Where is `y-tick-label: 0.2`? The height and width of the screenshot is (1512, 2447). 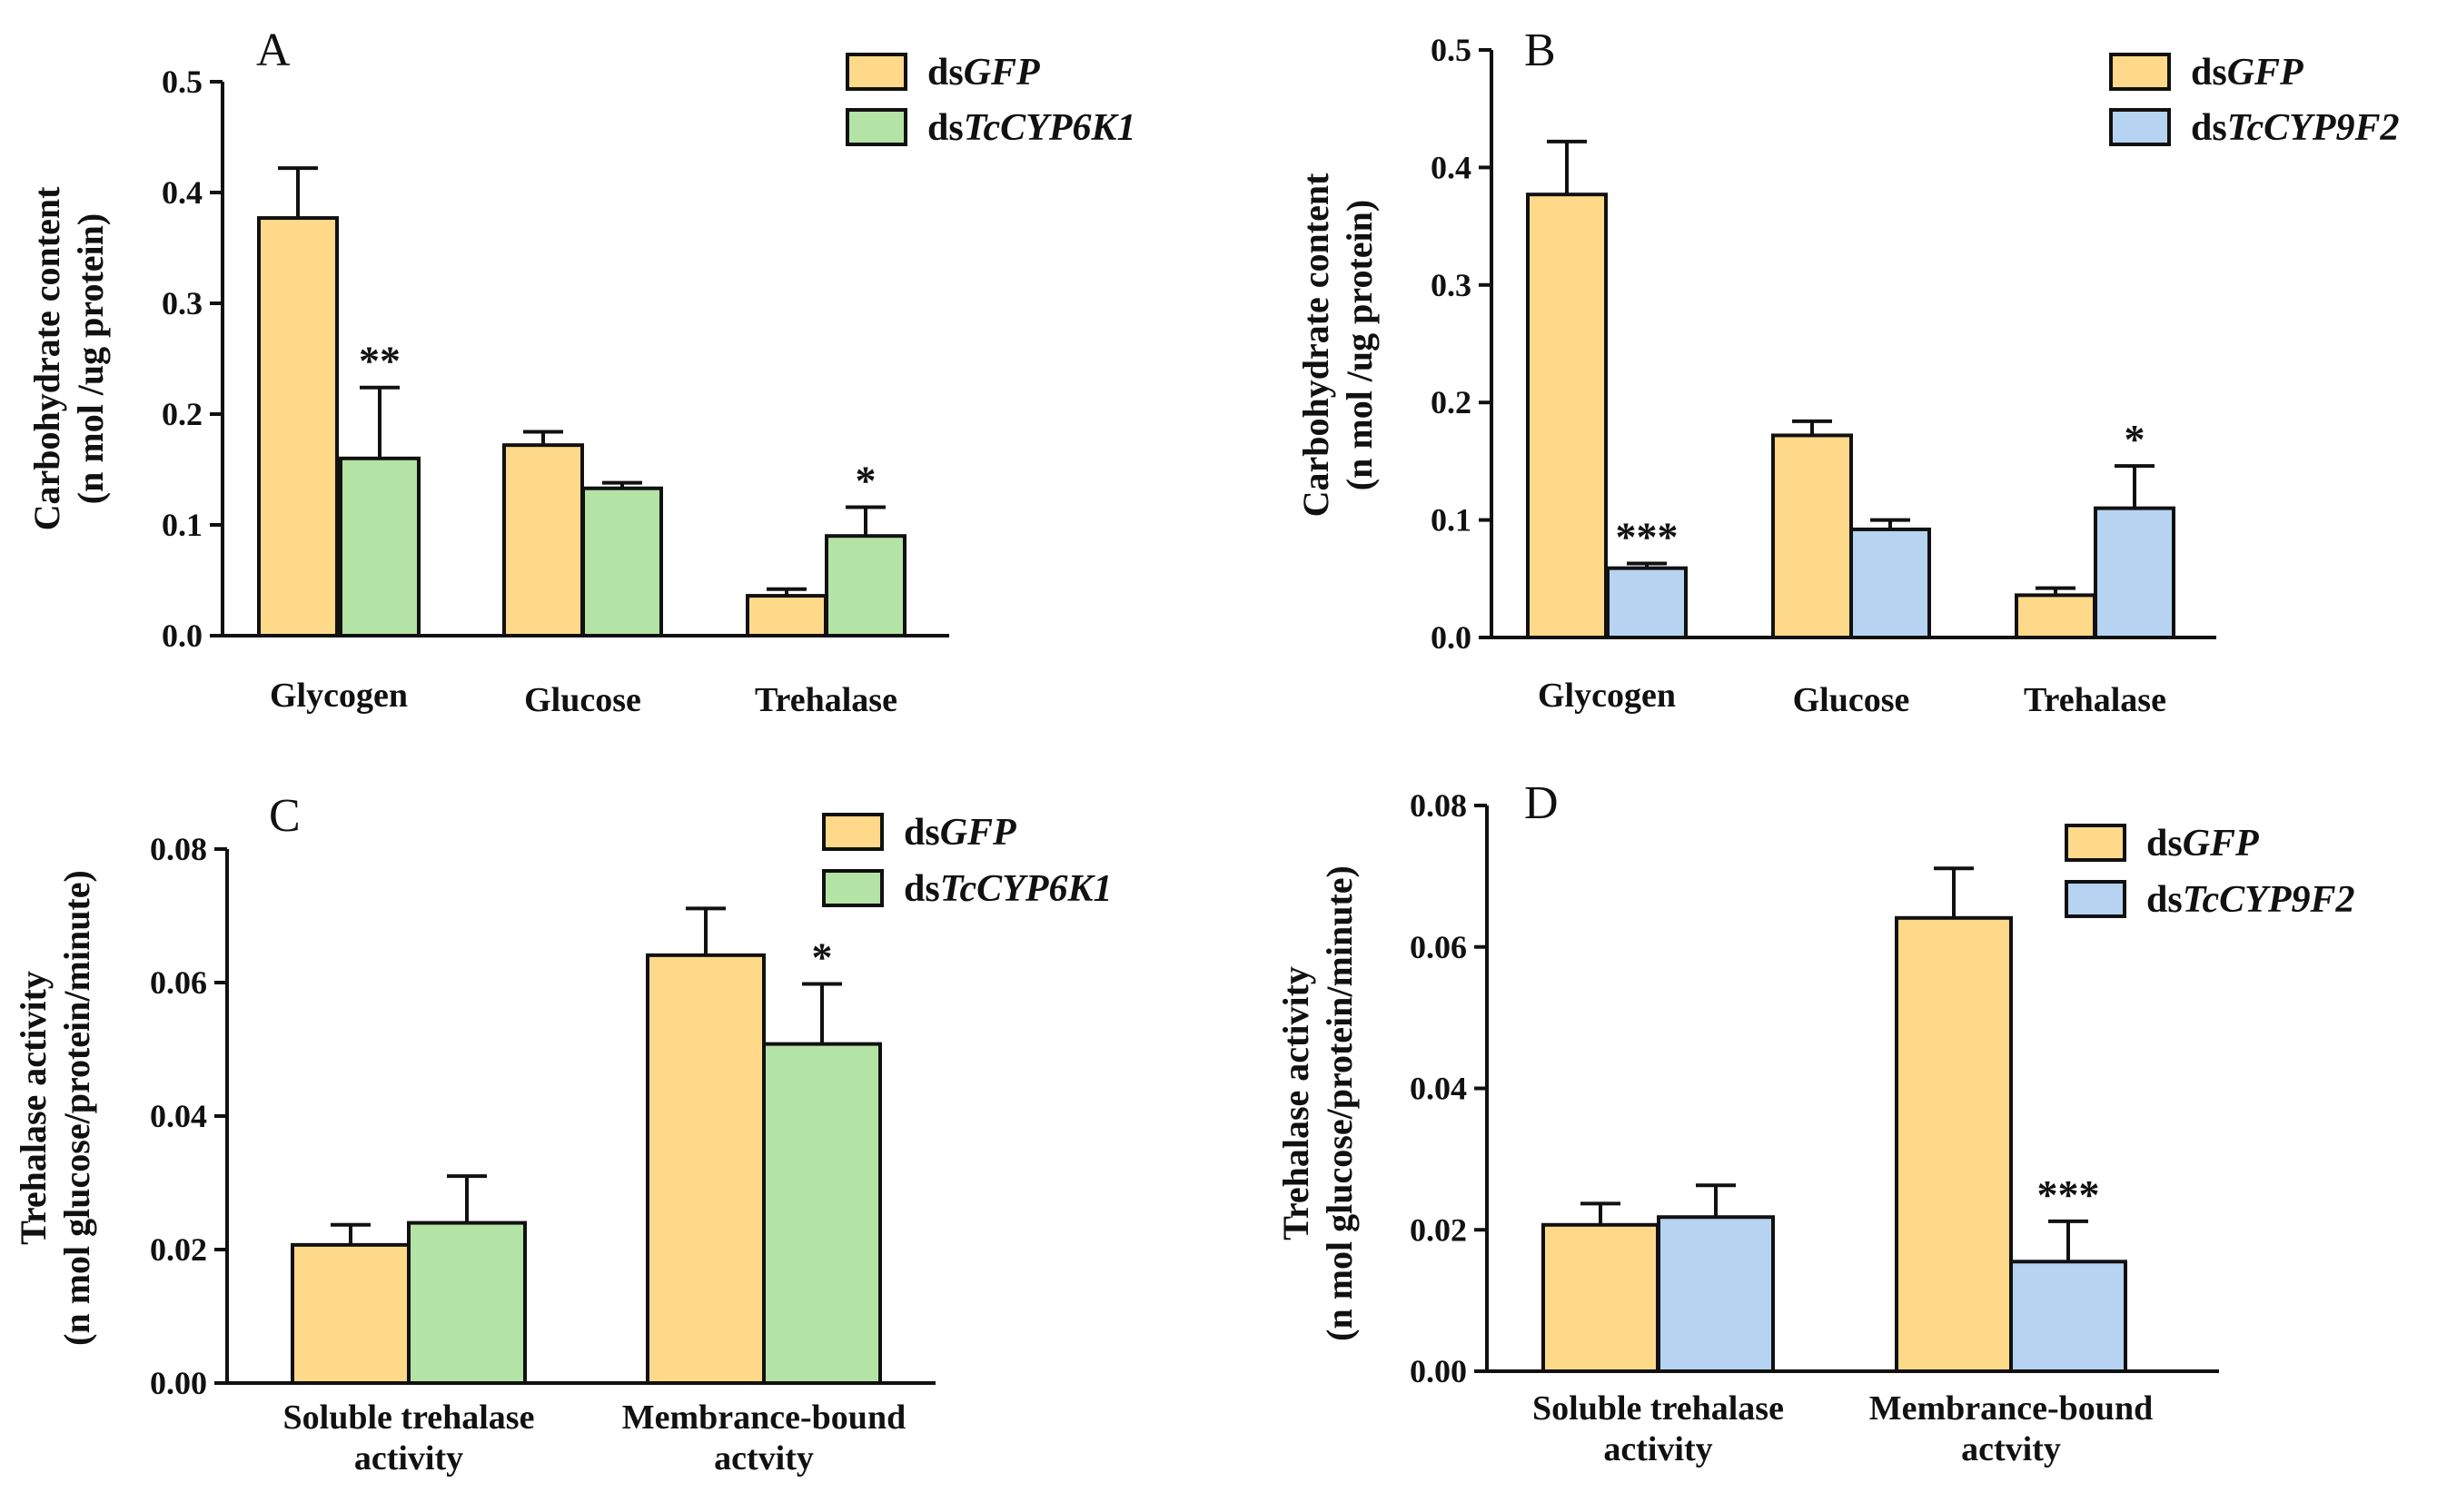
y-tick-label: 0.2 is located at coordinates (182, 414).